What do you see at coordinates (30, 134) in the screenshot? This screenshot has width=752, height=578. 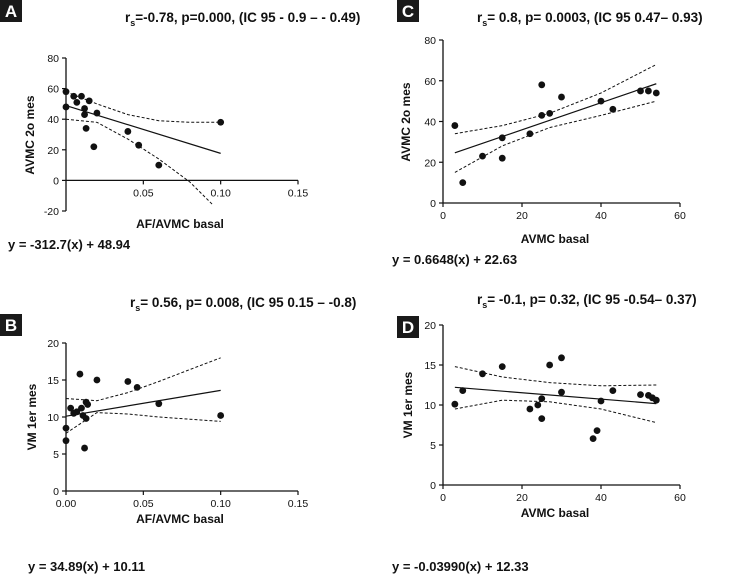 I see `y-axis-title: AVMC 2o mes` at bounding box center [30, 134].